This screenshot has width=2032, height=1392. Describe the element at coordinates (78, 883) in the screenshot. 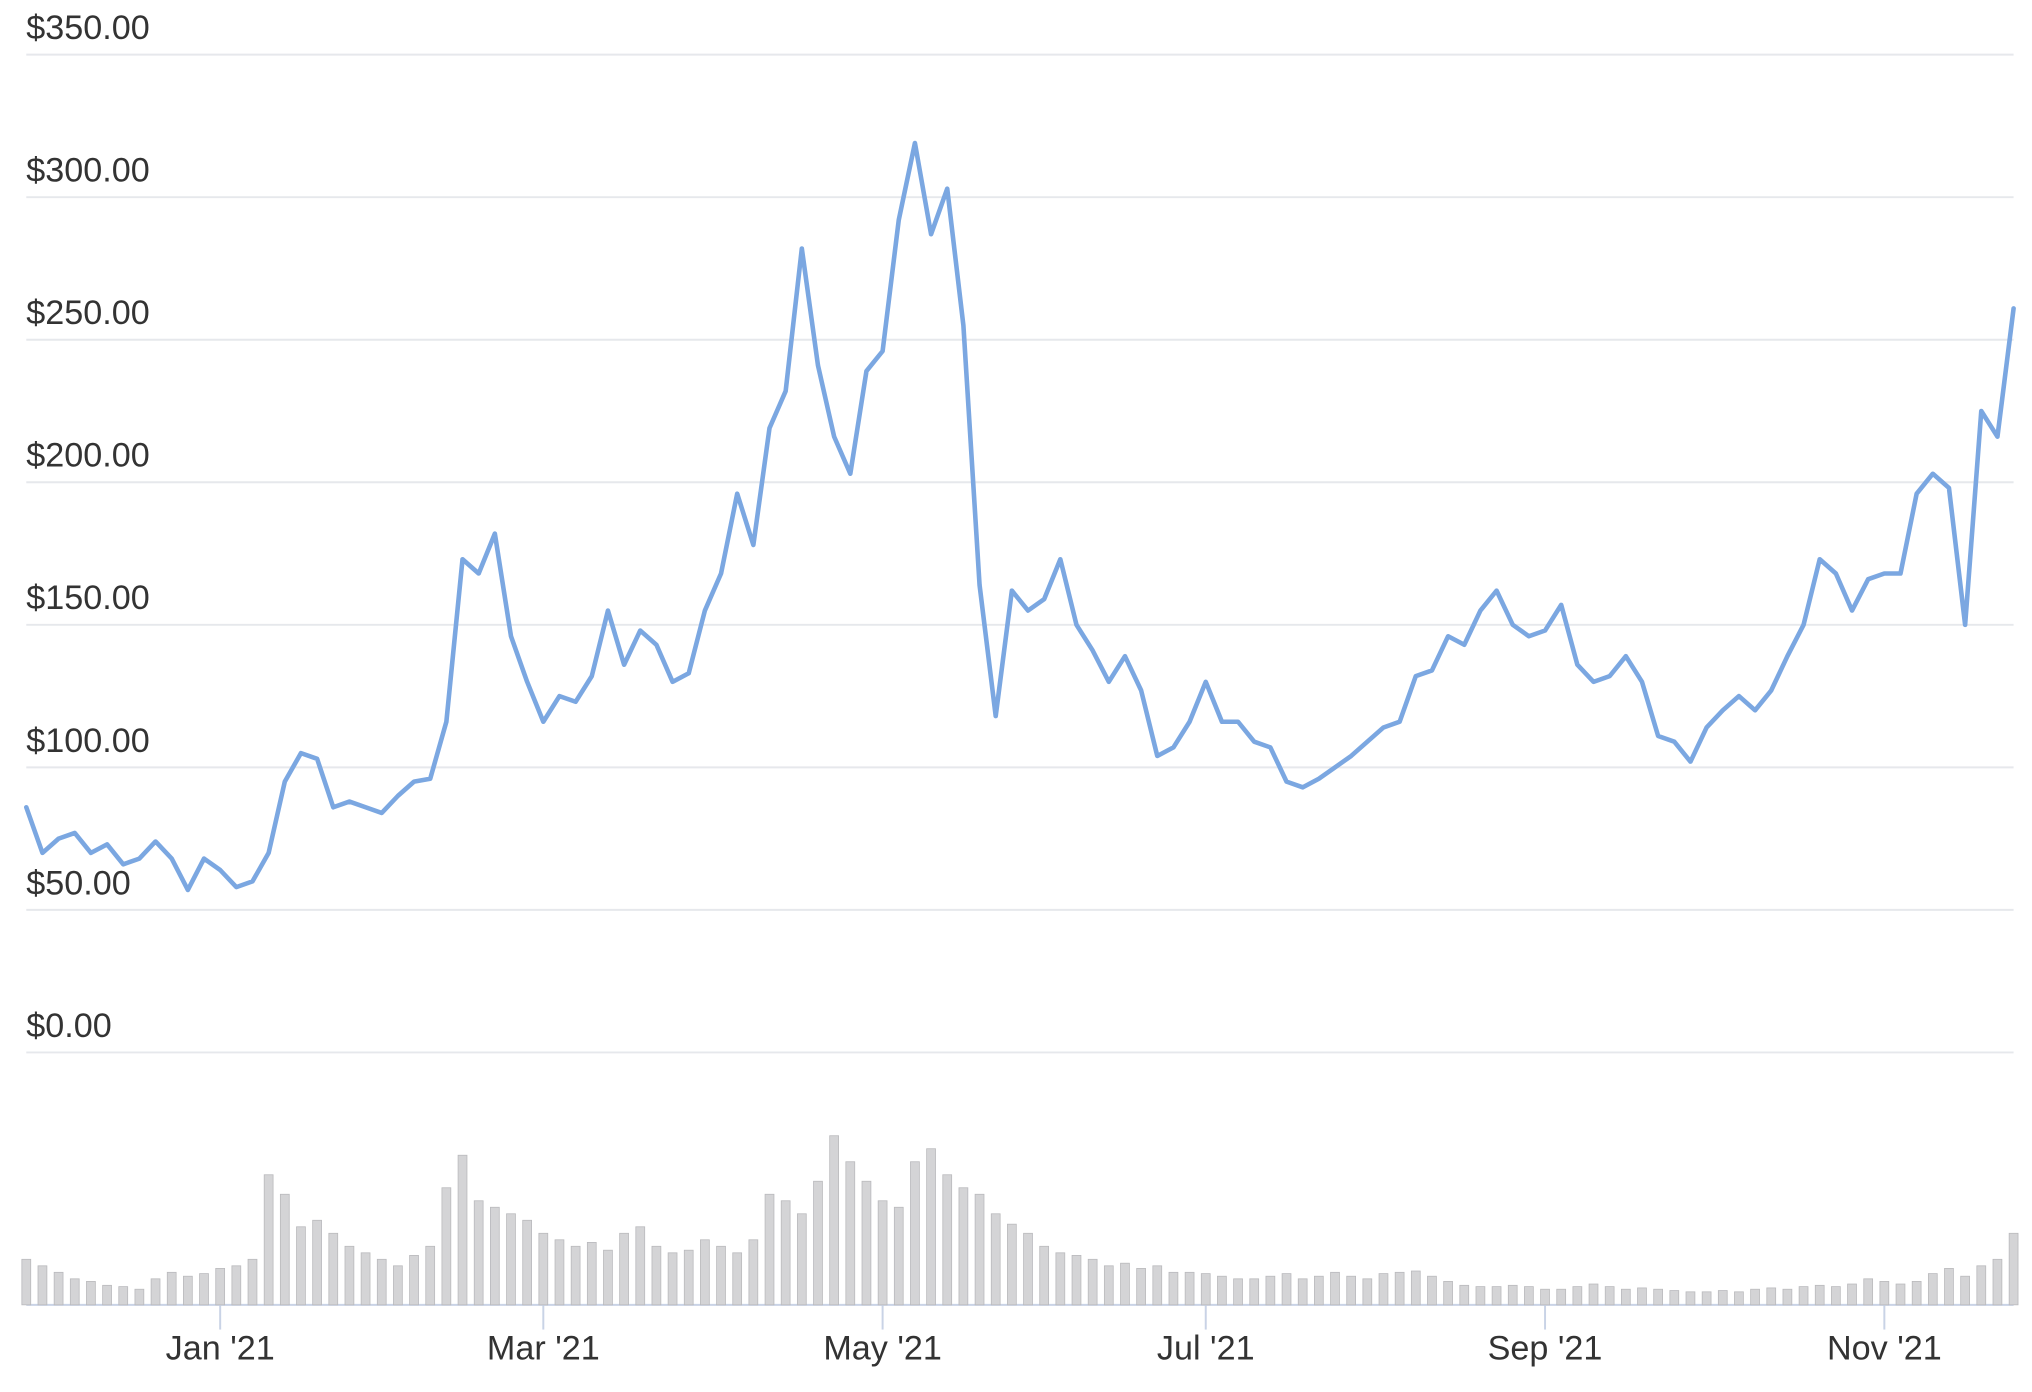

I see `y-tick-label: $50.00` at that location.